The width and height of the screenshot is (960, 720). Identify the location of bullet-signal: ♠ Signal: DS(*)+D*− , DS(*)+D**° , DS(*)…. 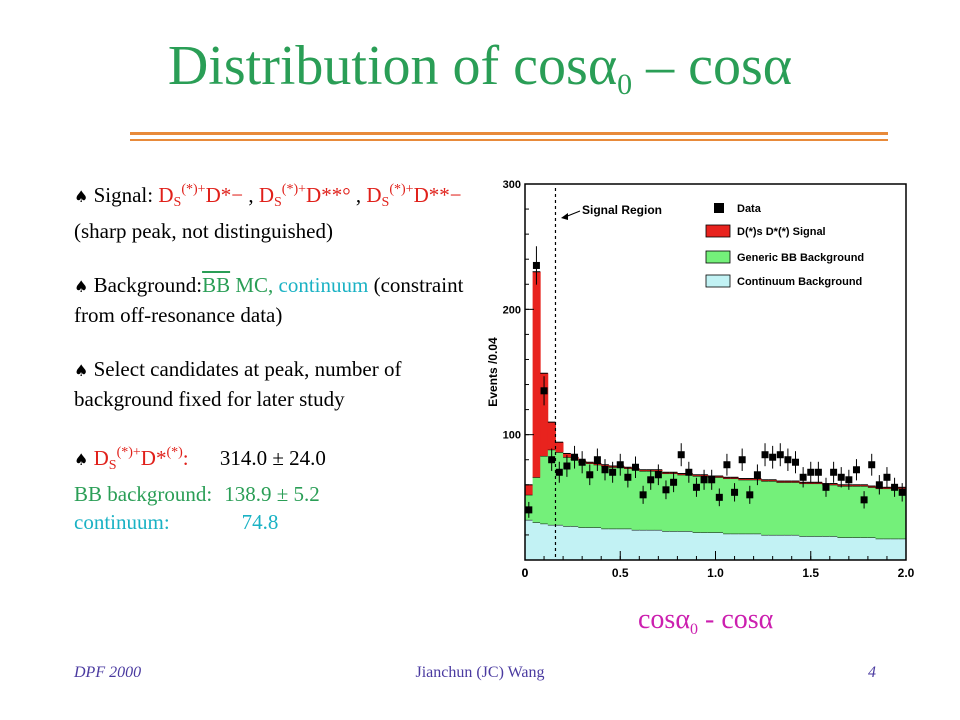
(268, 212).